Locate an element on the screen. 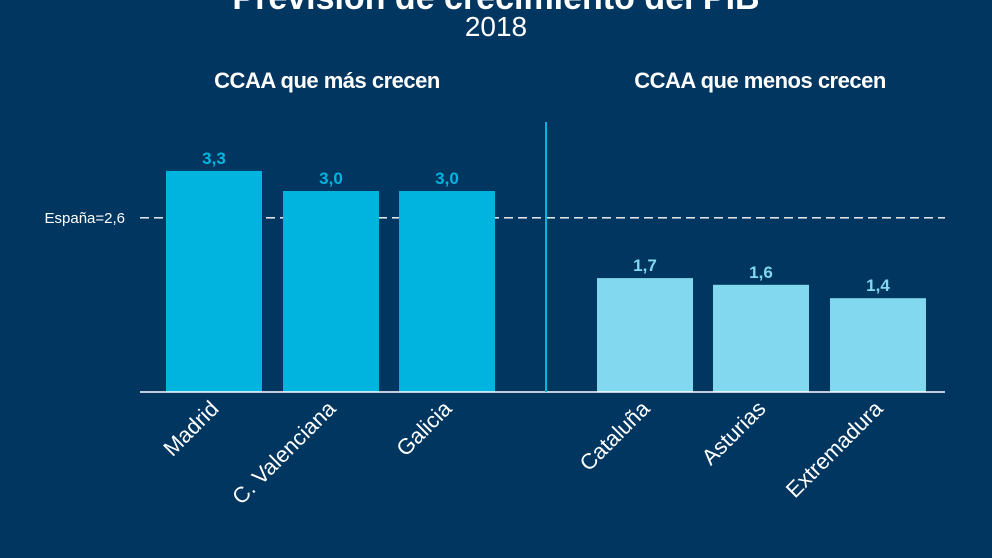 Image resolution: width=992 pixels, height=558 pixels. bar-cataluña is located at coordinates (645, 335).